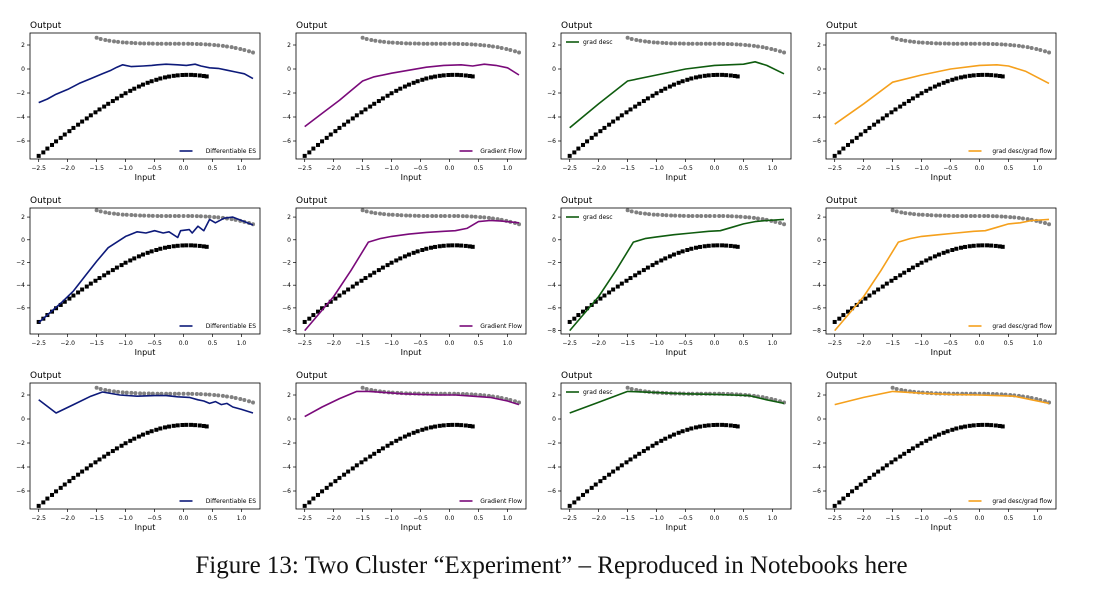  I want to click on y-tick-label: −6, so click(551, 308).